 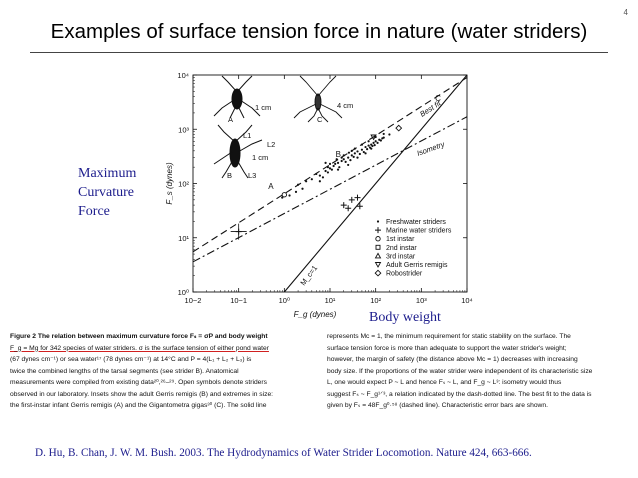 I want to click on point-label-a: A, so click(x=271, y=186).